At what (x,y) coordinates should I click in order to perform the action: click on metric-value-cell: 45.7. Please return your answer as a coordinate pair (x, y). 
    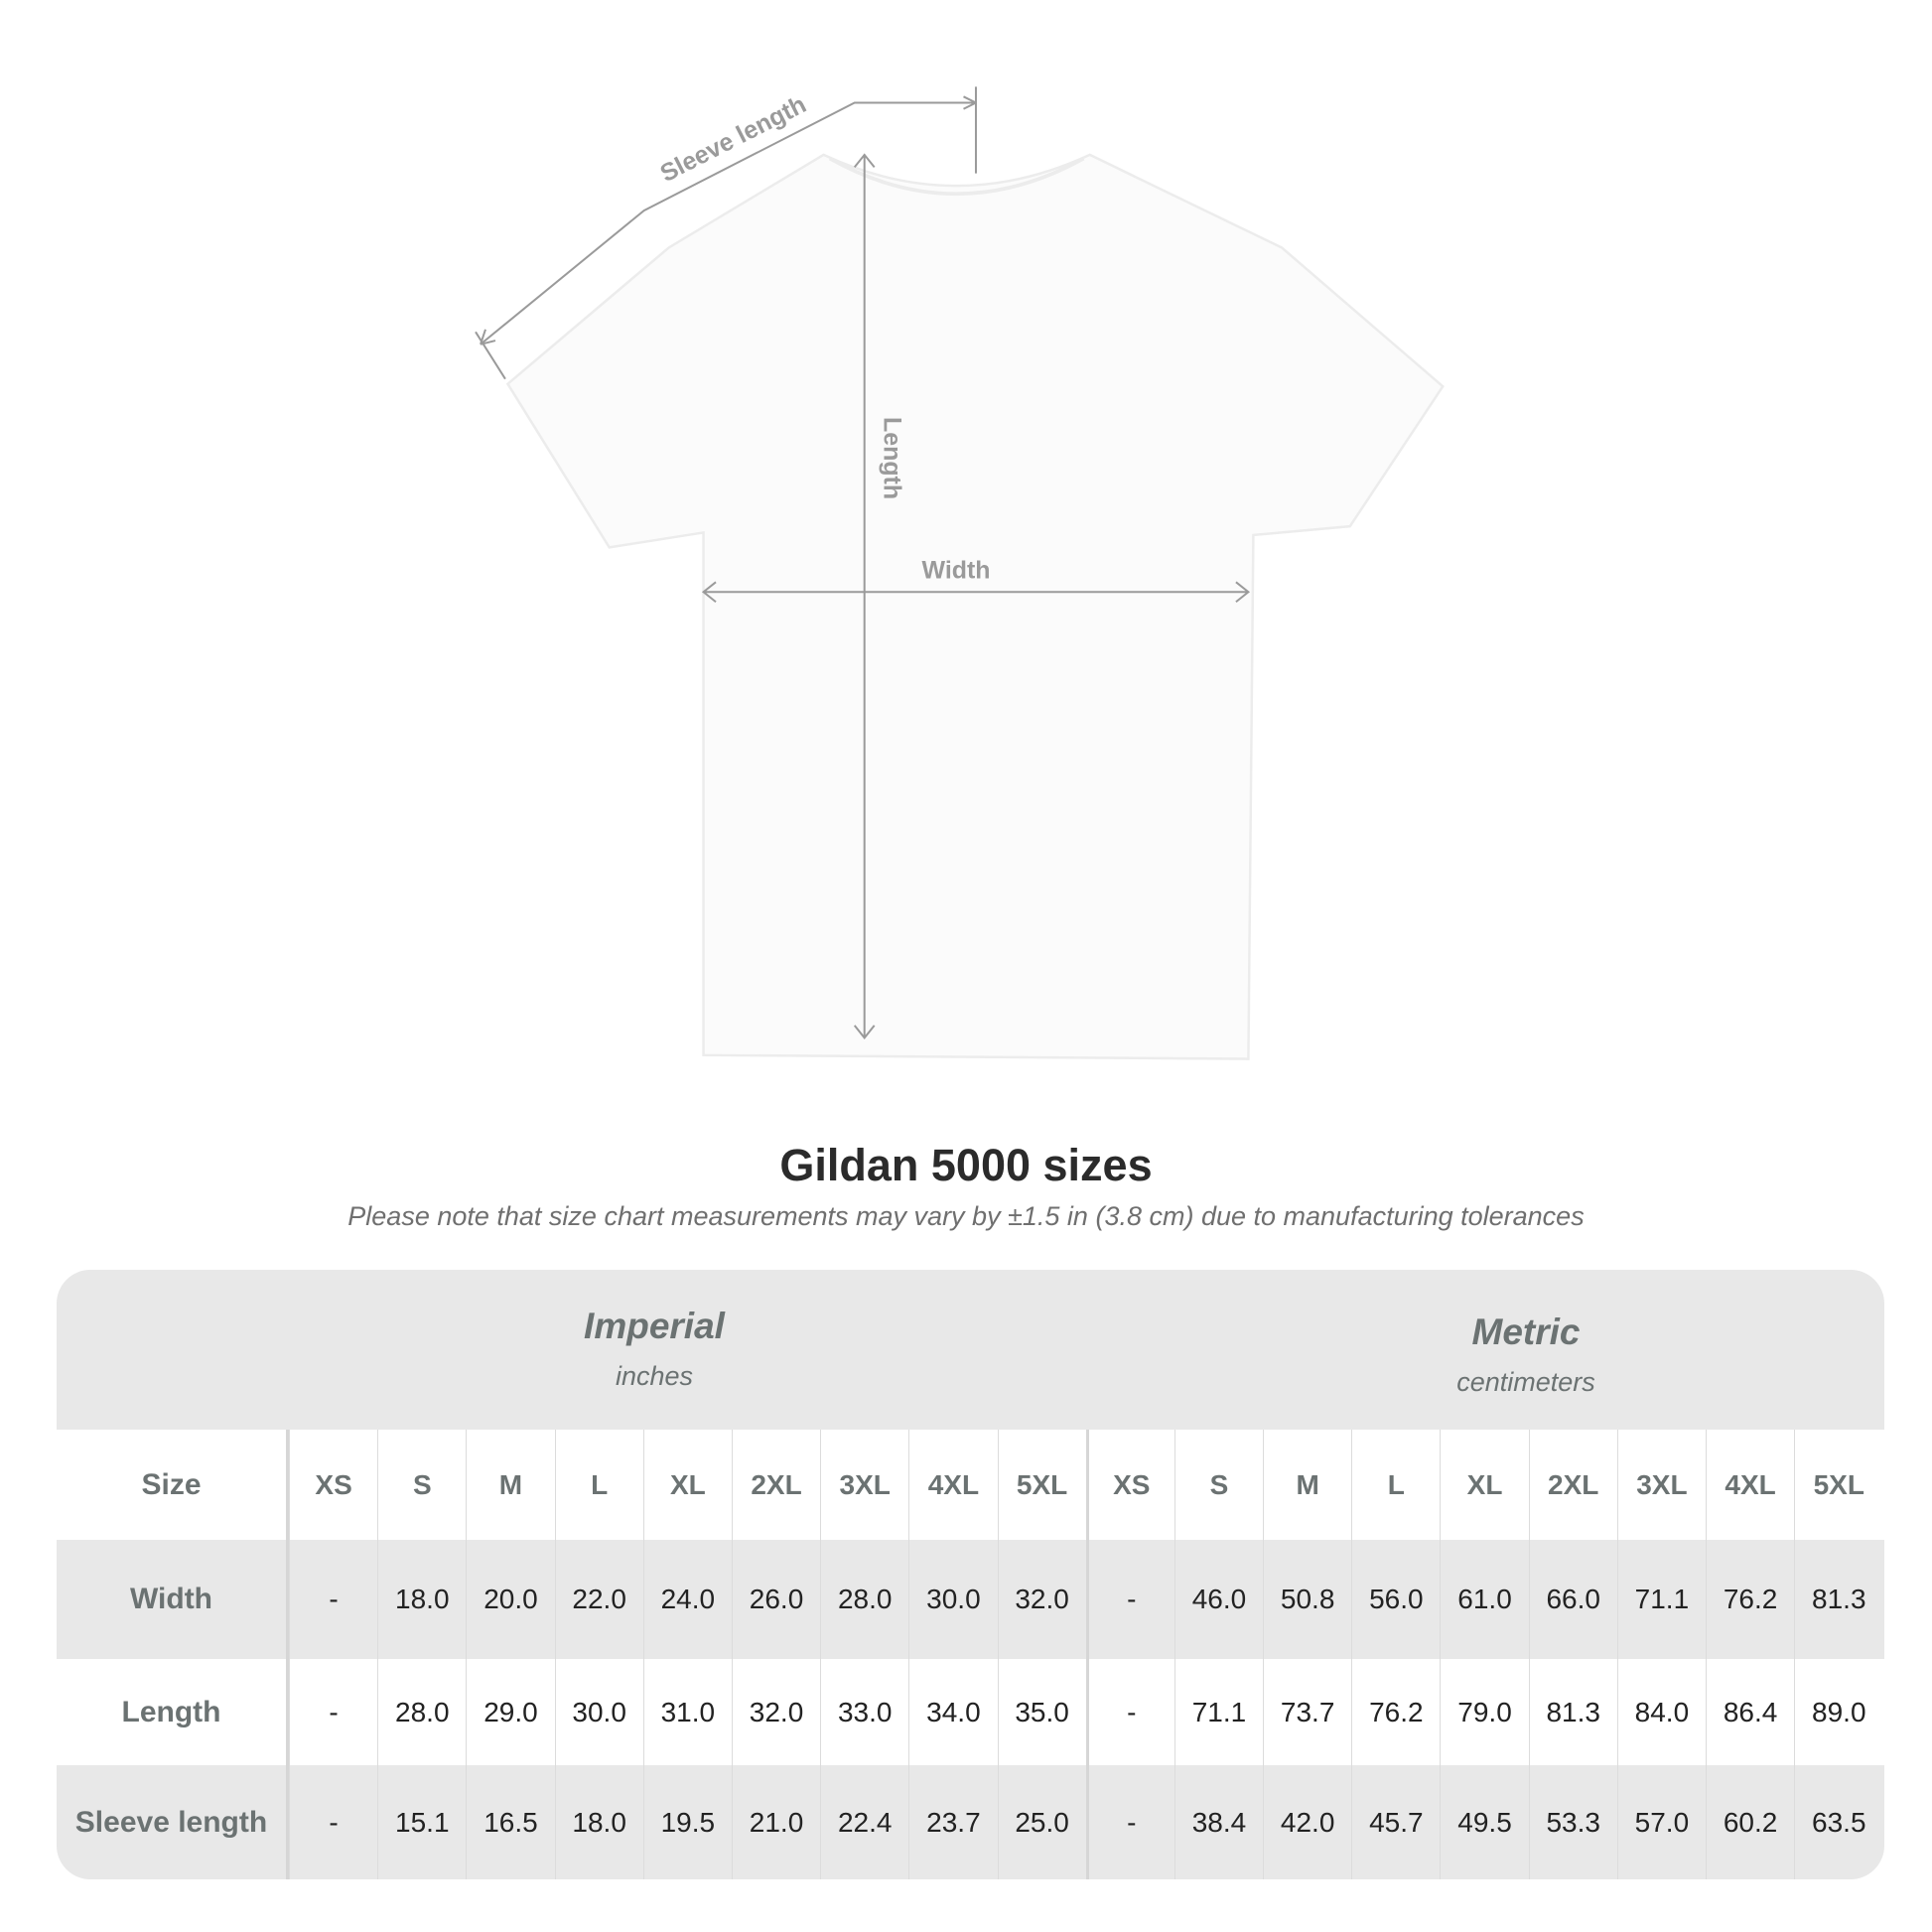
    Looking at the image, I should click on (1395, 1822).